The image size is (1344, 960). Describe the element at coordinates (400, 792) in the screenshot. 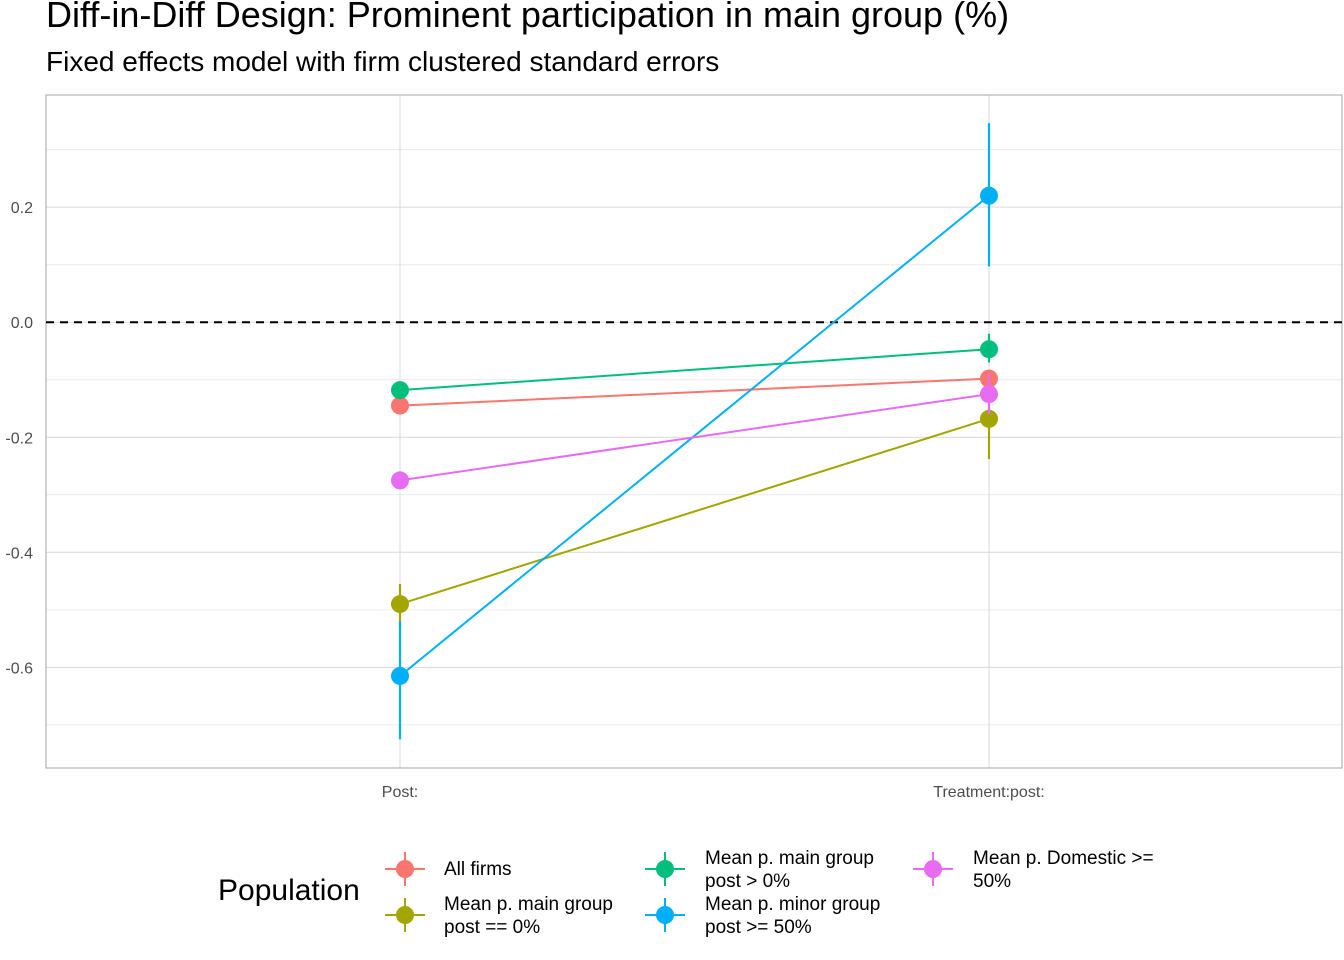

I see `x-tick-label: Post:` at that location.